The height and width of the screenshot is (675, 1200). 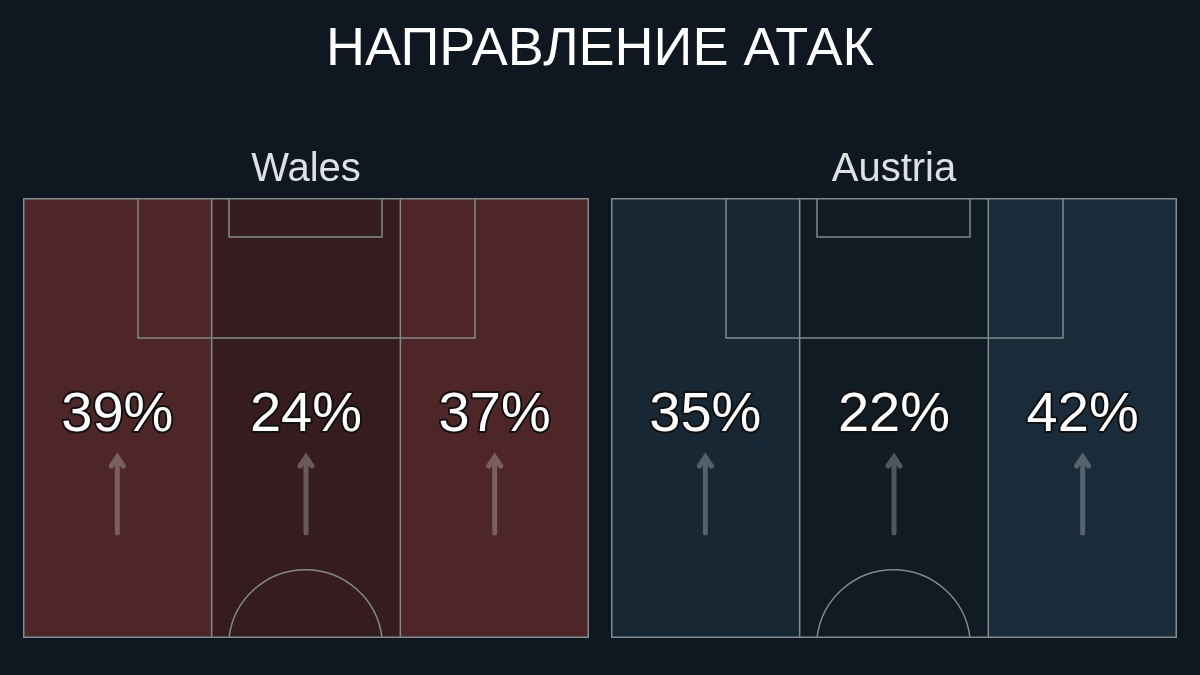 I want to click on data-label: 24%, so click(x=306, y=412).